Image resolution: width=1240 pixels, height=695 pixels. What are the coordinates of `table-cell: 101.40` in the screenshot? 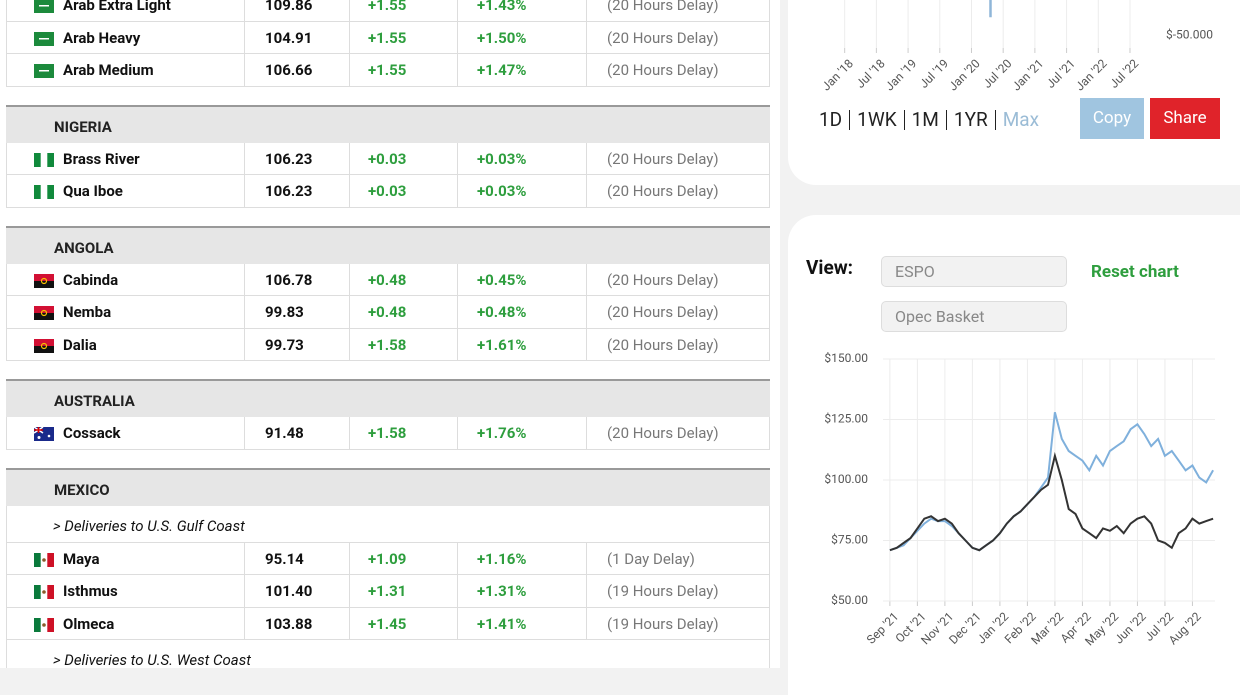 It's located at (297, 591).